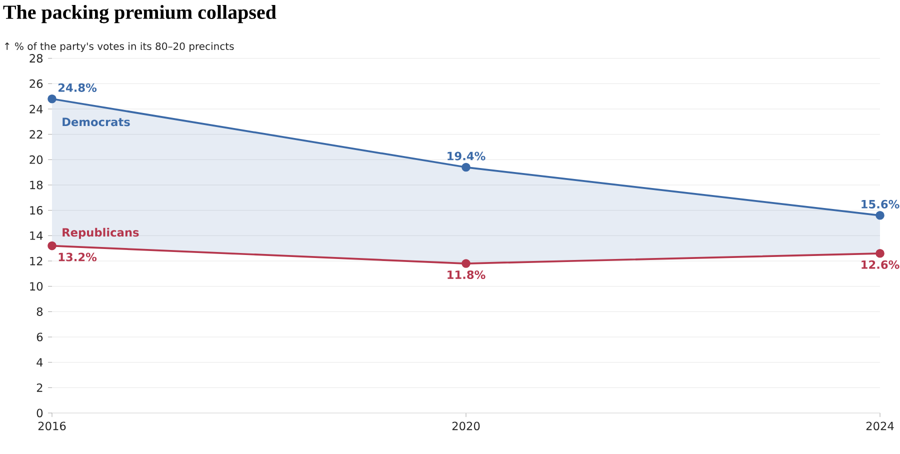 This screenshot has height=454, width=900. Describe the element at coordinates (36, 58) in the screenshot. I see `y-tick-label: 28` at that location.